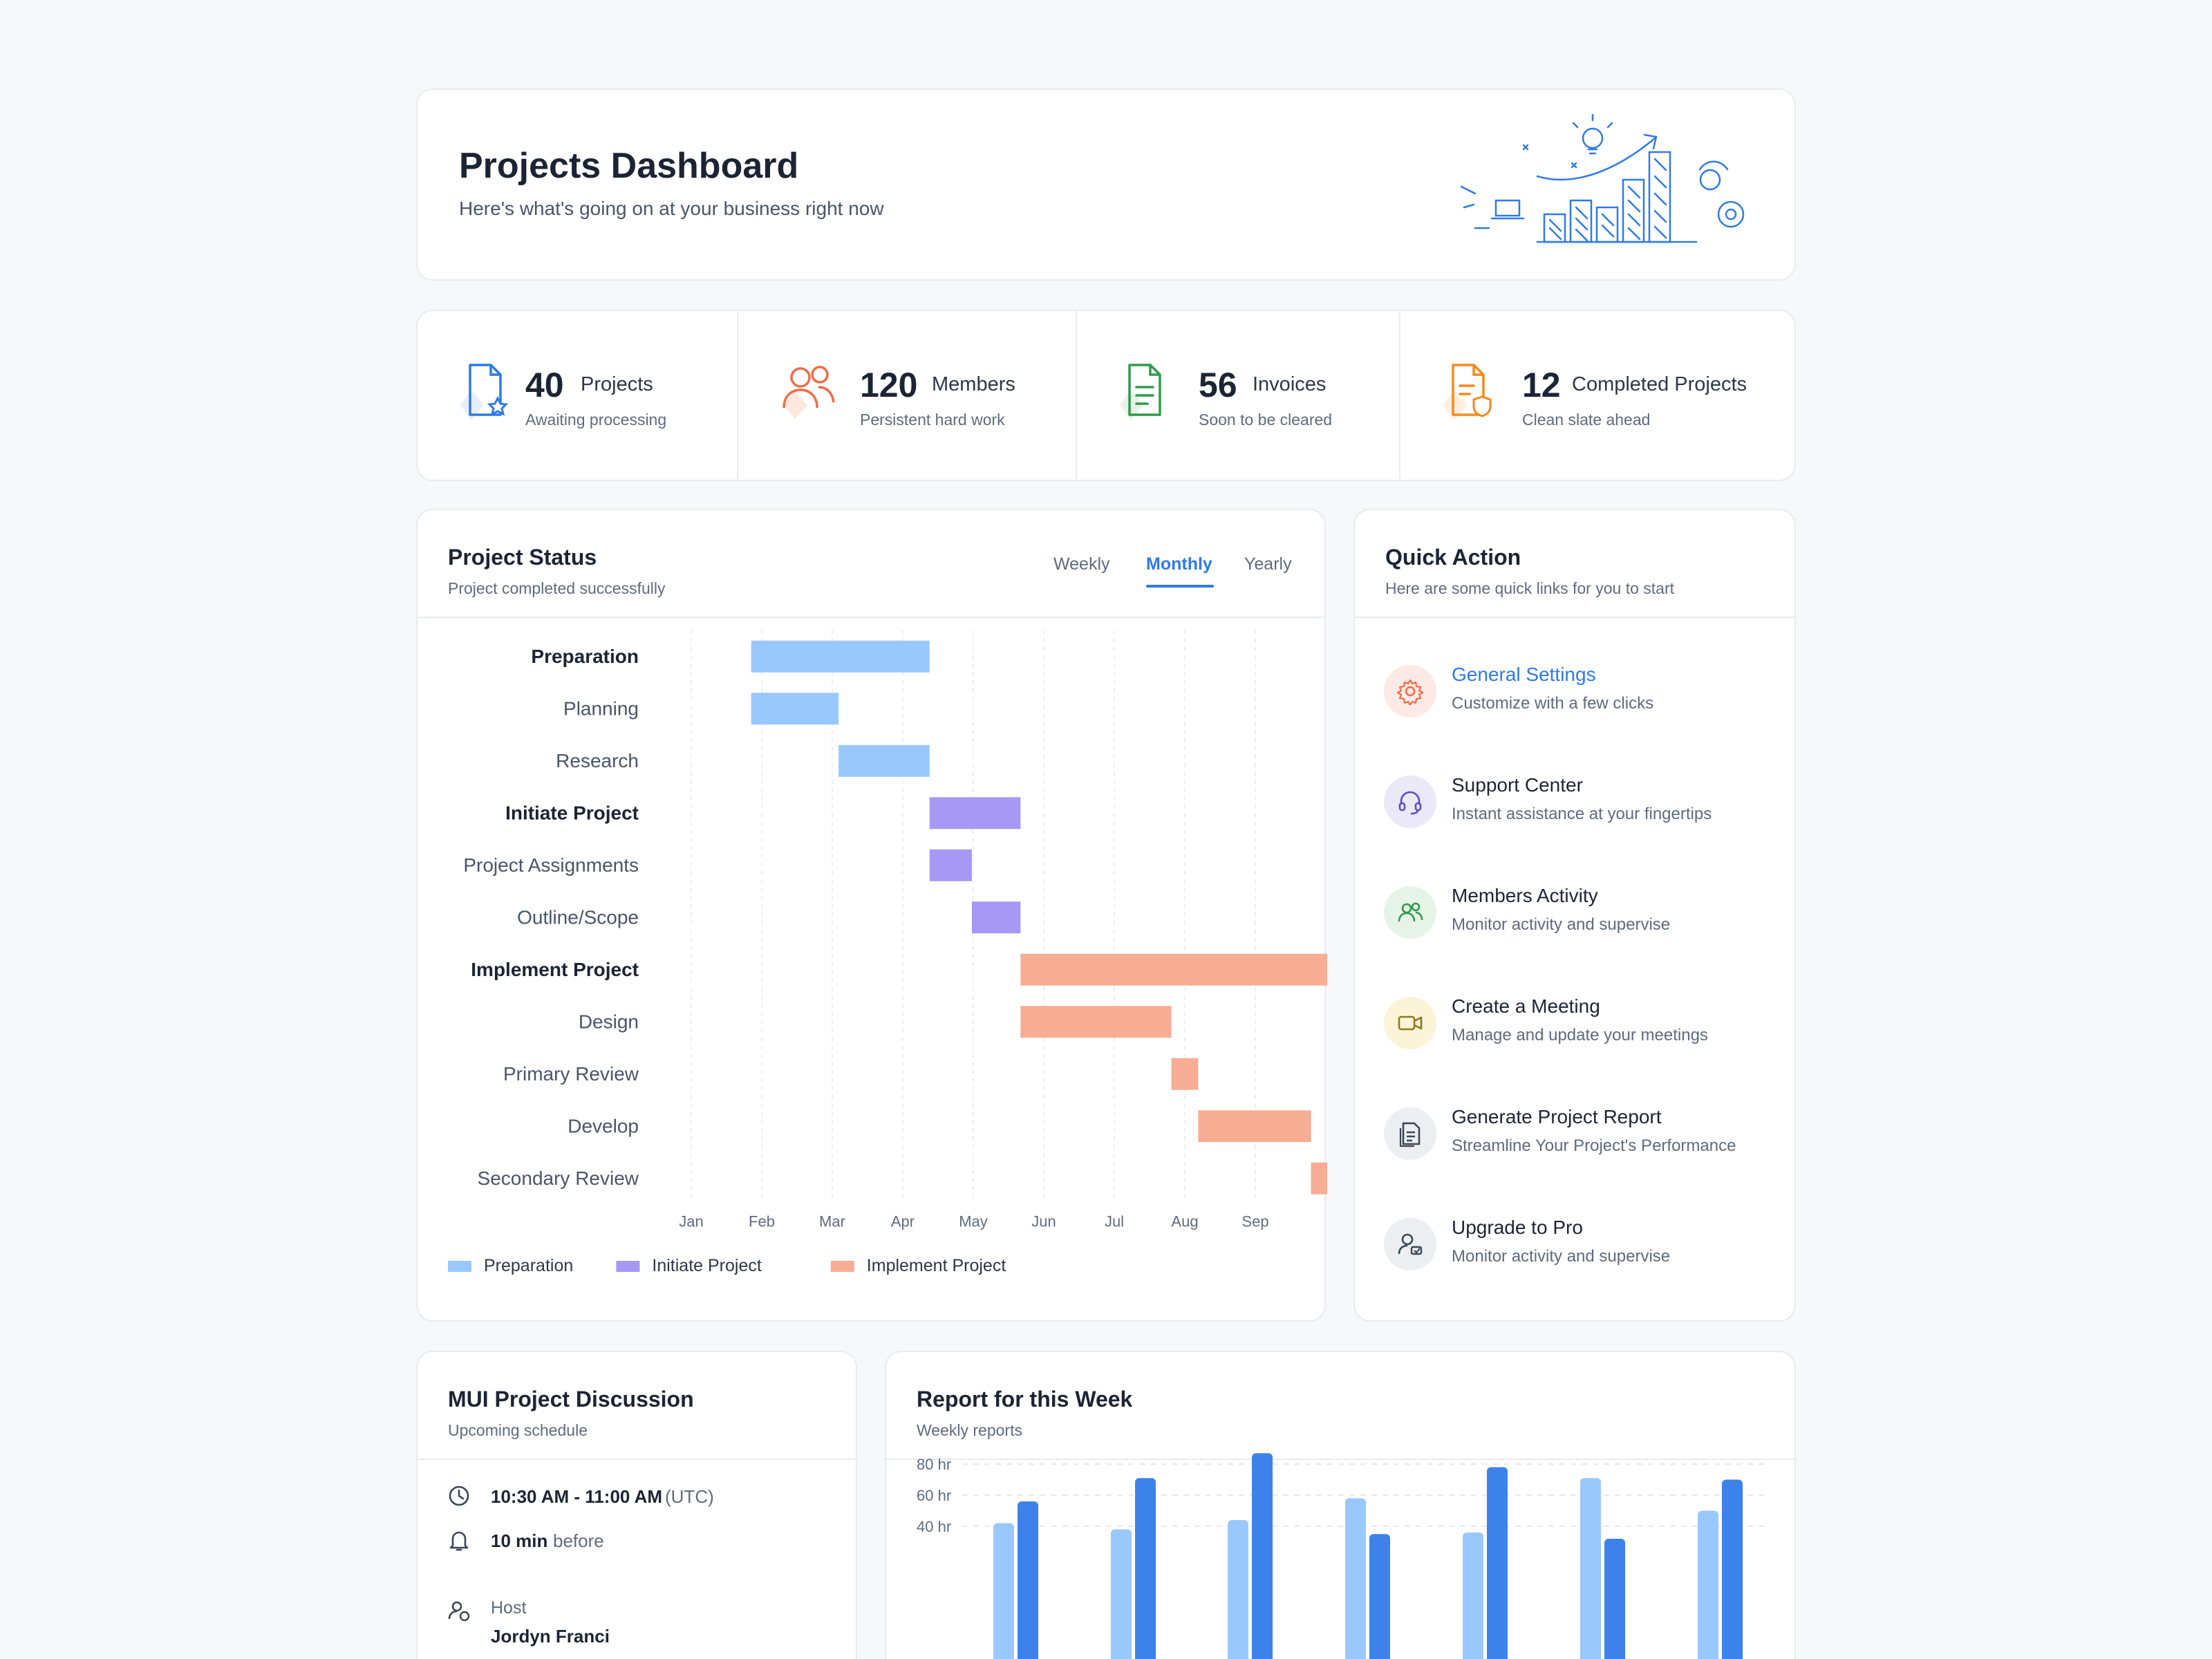  I want to click on stat-number: 40, so click(544, 385).